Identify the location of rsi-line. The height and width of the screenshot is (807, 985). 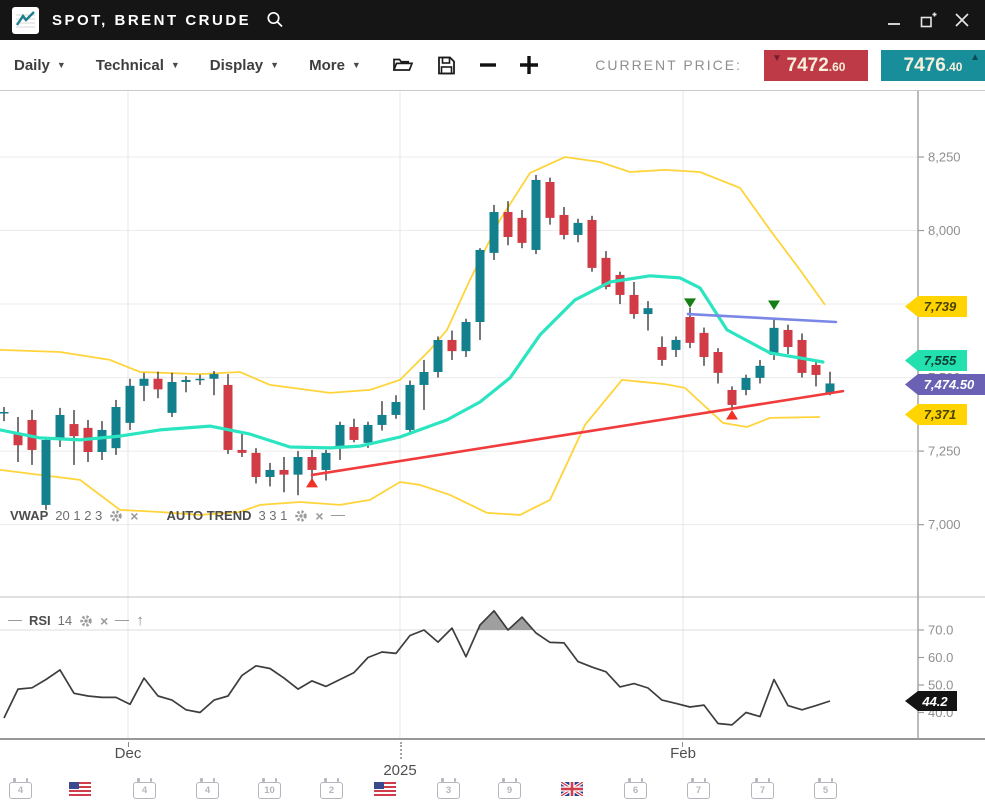
(417, 667).